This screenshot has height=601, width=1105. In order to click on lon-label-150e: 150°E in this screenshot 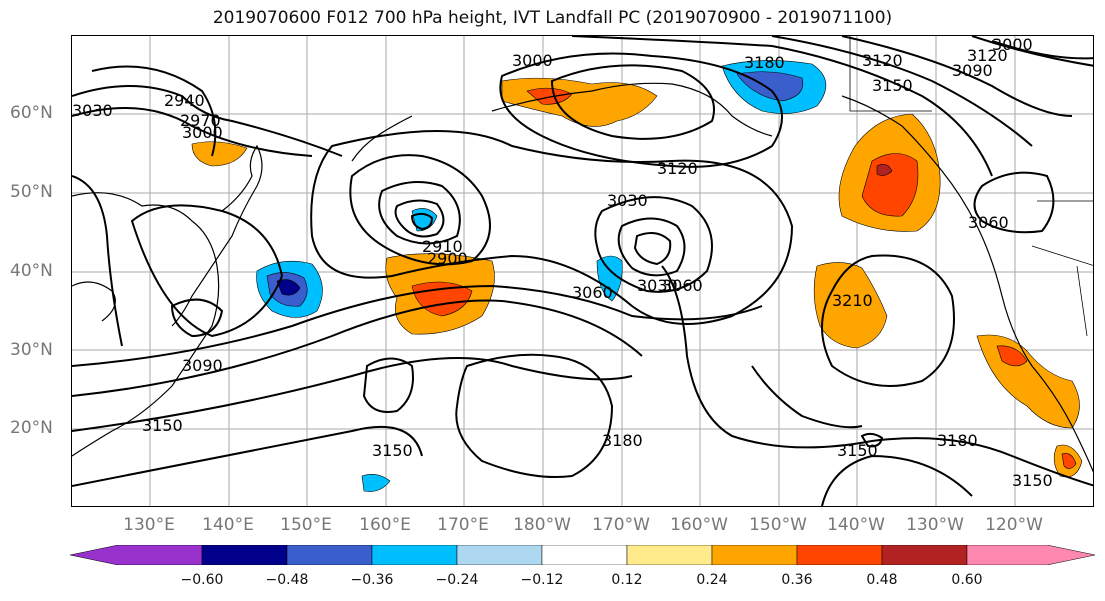, I will do `click(306, 525)`.